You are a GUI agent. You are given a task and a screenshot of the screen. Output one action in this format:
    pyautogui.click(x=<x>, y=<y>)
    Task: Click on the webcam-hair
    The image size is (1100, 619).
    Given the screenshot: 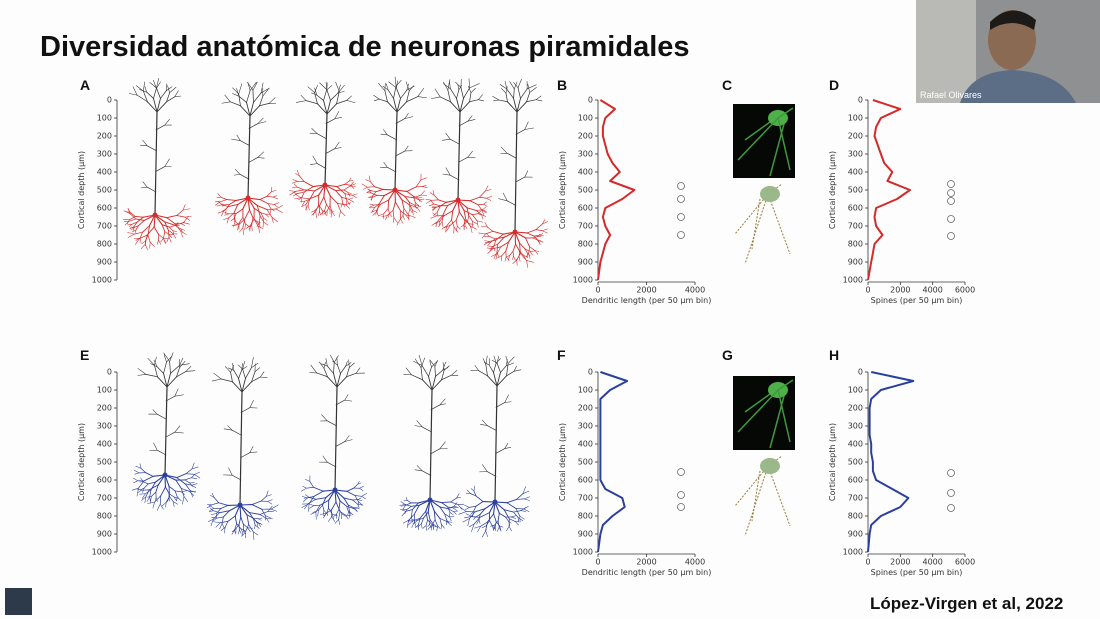 What is the action you would take?
    pyautogui.click(x=1013, y=20)
    